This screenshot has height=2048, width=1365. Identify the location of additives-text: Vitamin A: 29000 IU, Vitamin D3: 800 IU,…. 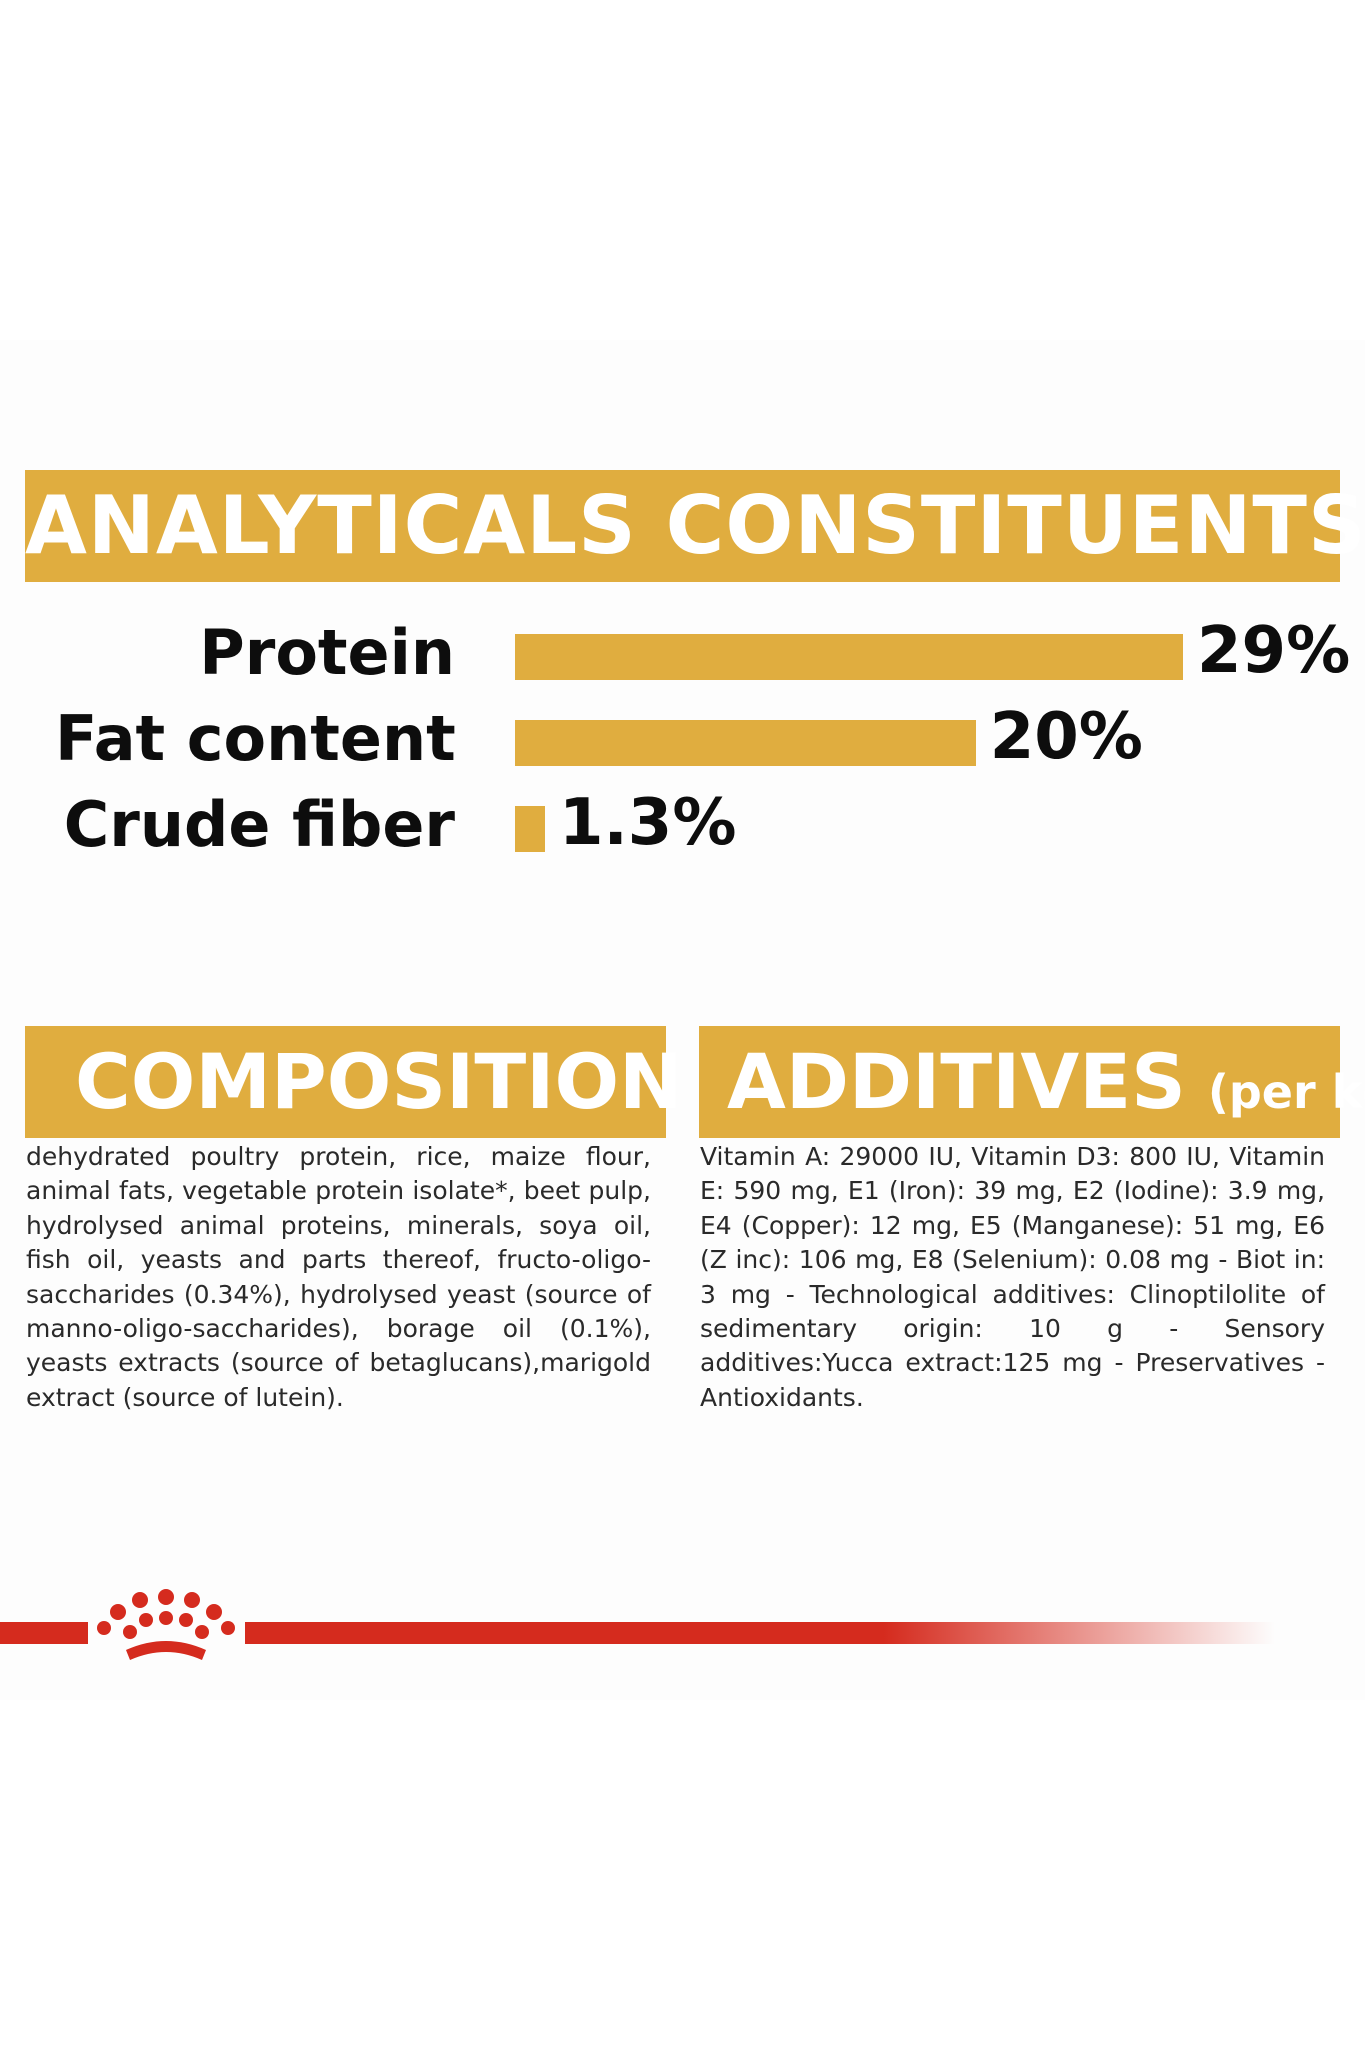
(1012, 1277).